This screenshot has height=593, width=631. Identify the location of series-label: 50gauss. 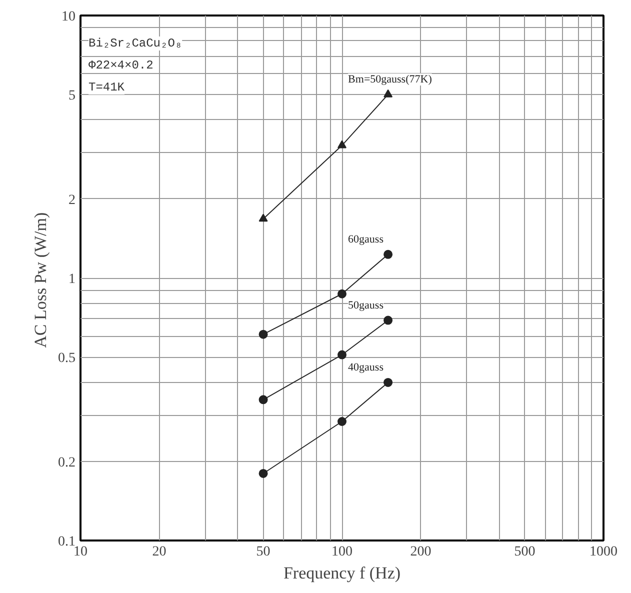
(366, 305).